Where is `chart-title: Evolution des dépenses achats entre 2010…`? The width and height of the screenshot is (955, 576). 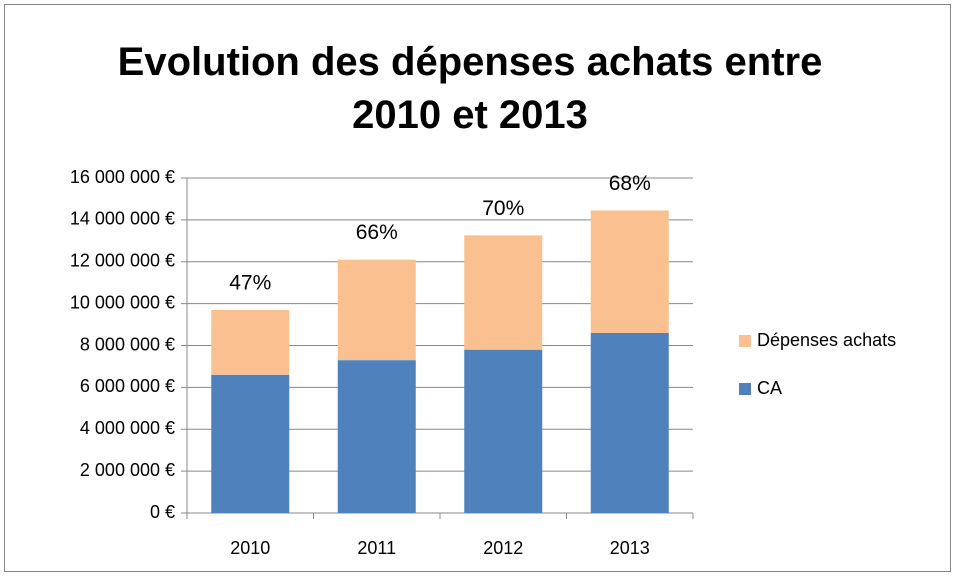
chart-title: Evolution des dépenses achats entre 2010… is located at coordinates (470, 88).